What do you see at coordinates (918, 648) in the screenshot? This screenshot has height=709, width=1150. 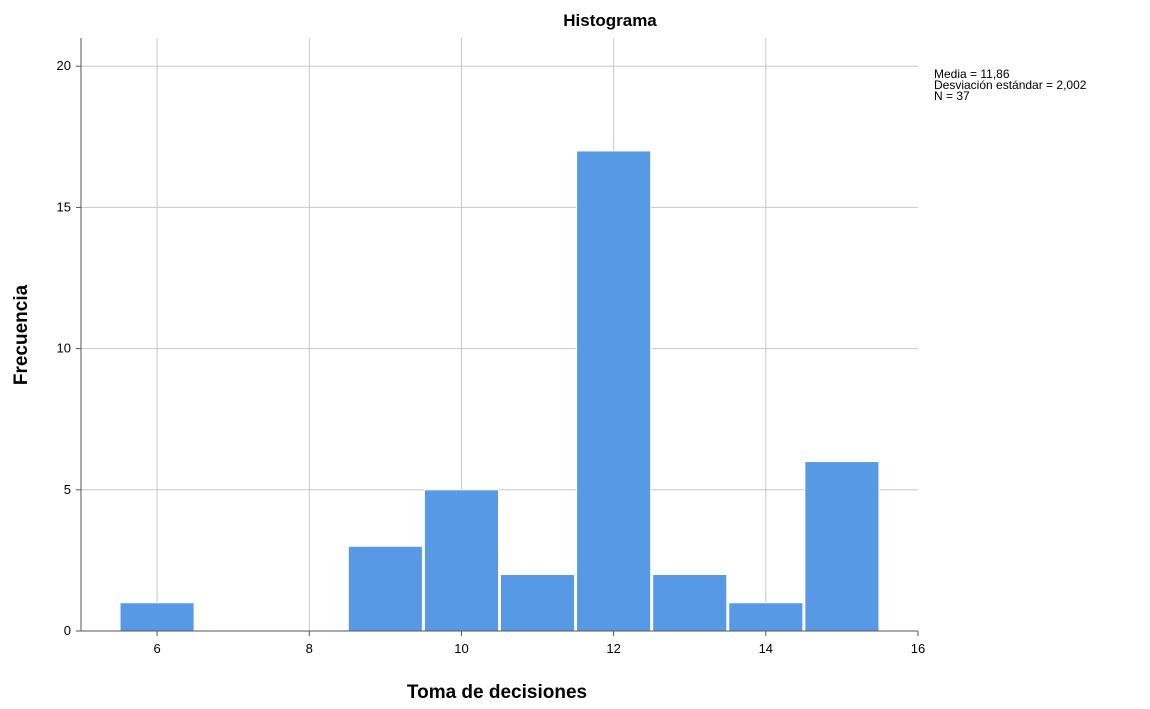 I see `x-tick-label: 16` at bounding box center [918, 648].